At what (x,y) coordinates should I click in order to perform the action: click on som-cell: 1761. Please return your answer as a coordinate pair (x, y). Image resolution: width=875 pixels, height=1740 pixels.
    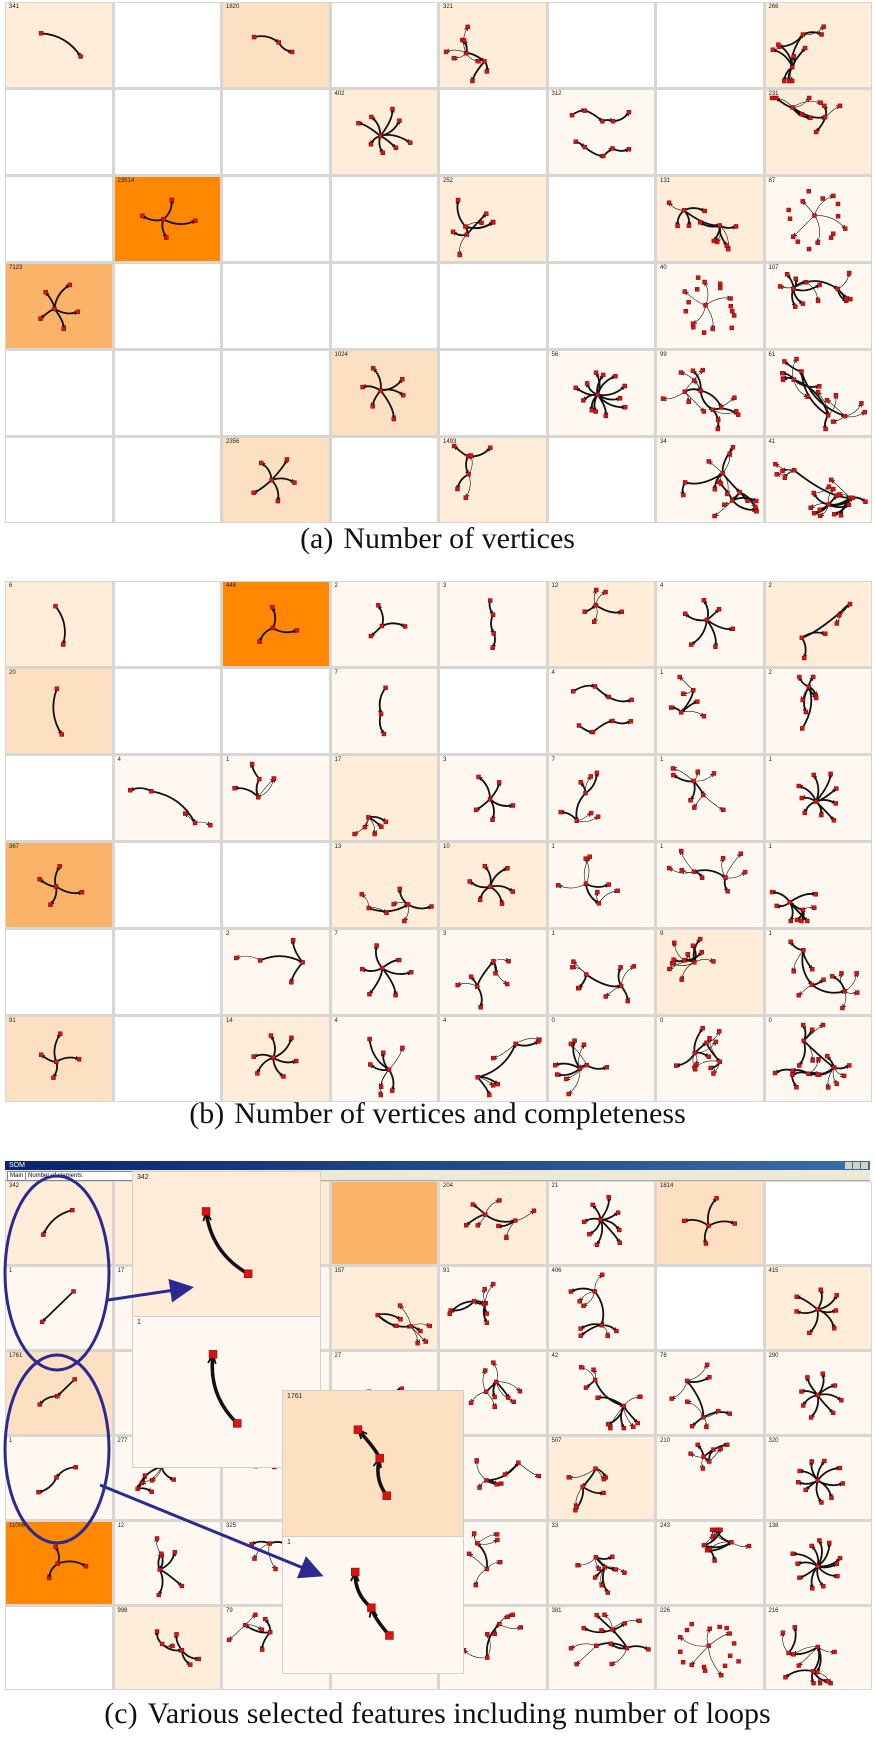
    Looking at the image, I should click on (59, 1393).